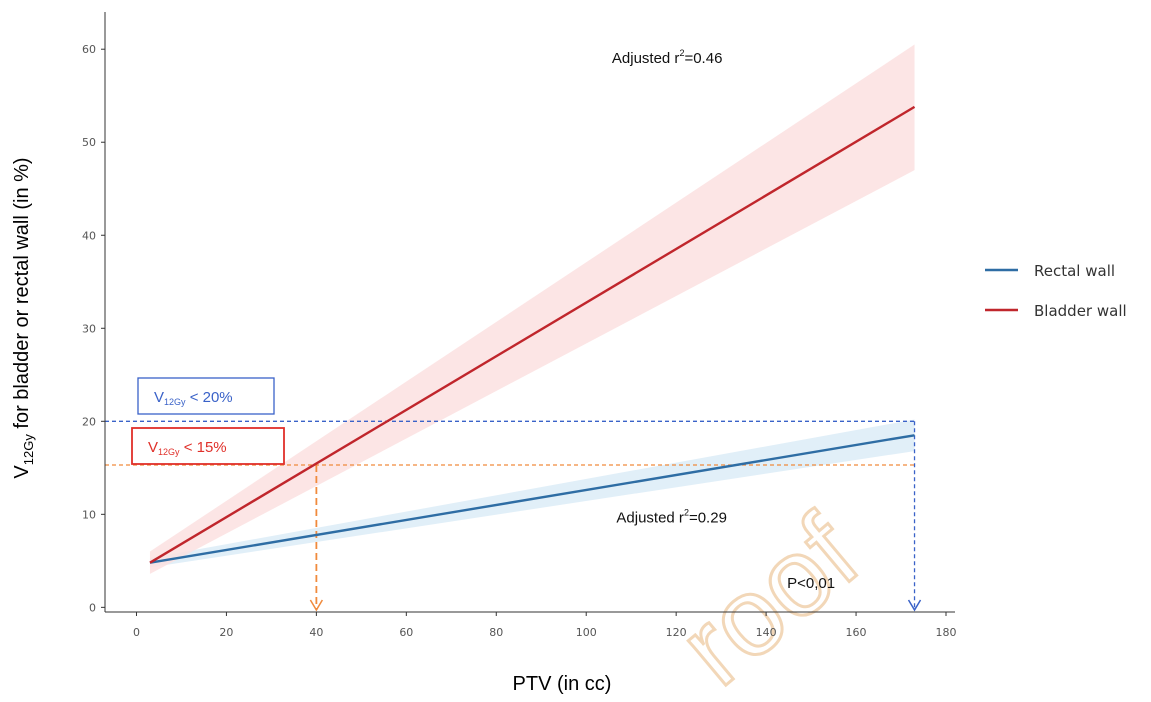  I want to click on annotation-suffix: =0.29, so click(708, 518).